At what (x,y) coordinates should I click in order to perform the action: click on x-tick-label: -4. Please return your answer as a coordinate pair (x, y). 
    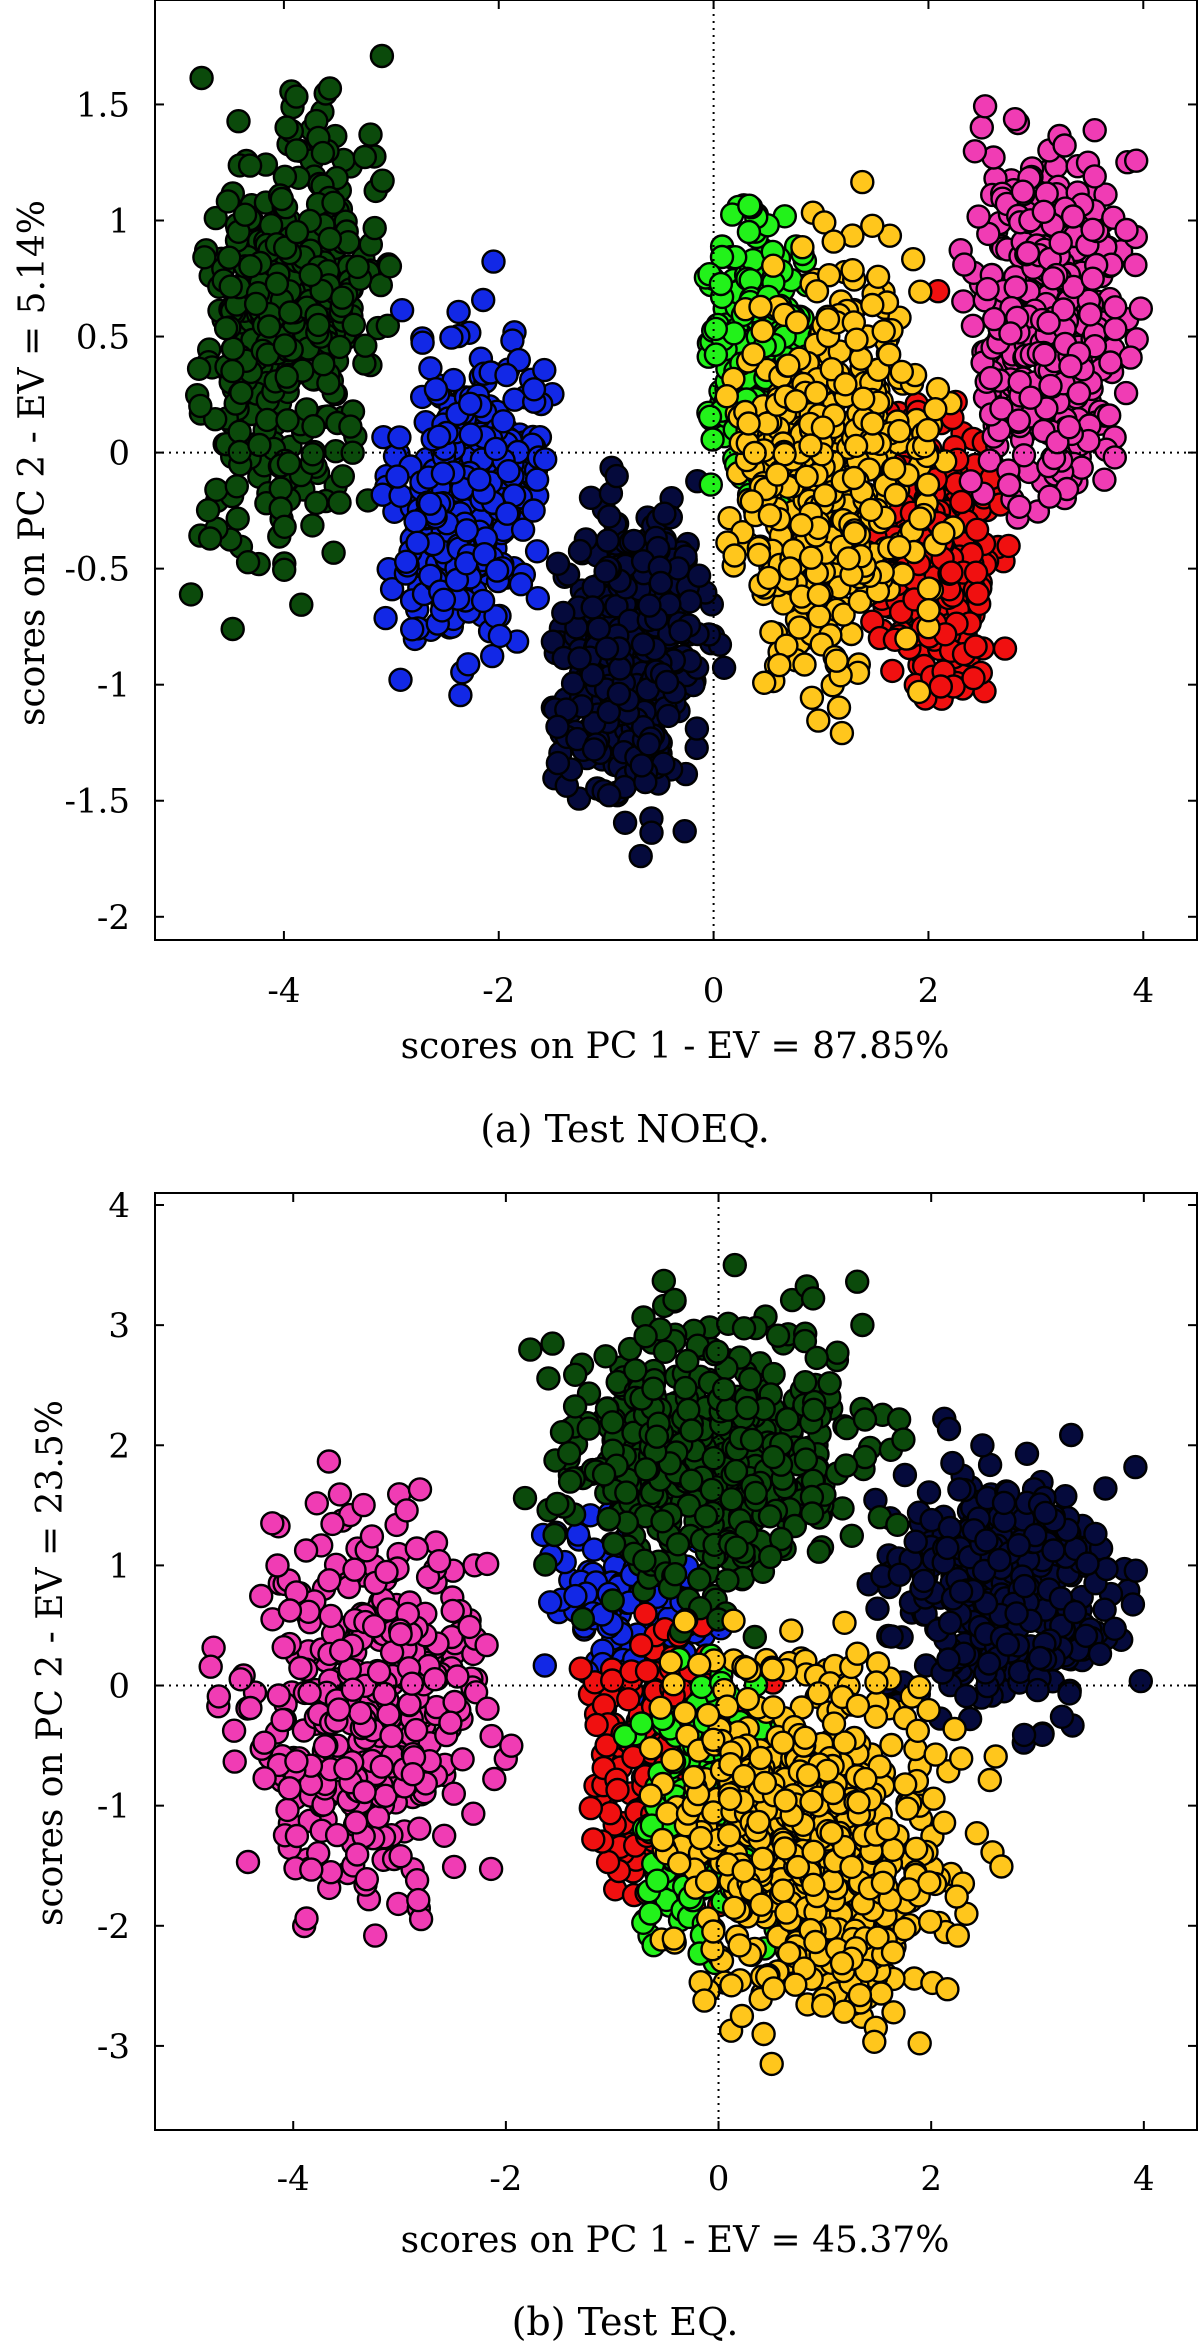
    Looking at the image, I should click on (283, 991).